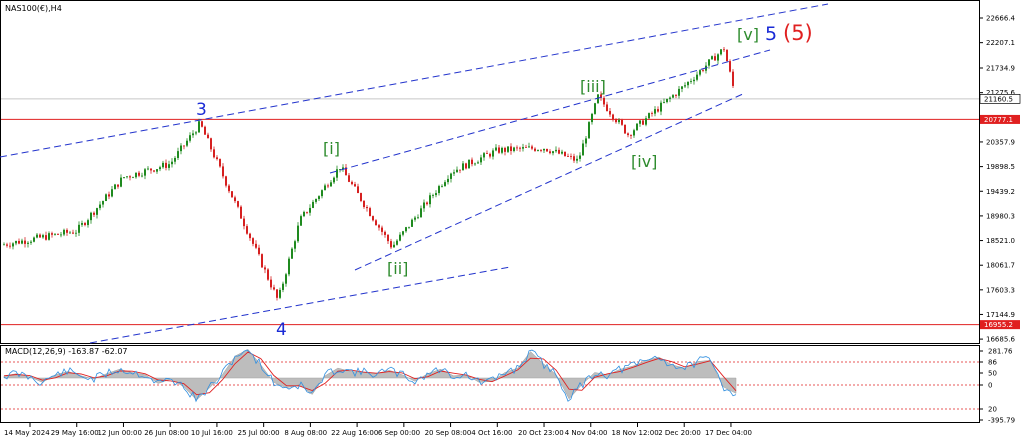  I want to click on x-tick-label: 18 Nov 12:00, so click(634, 433).